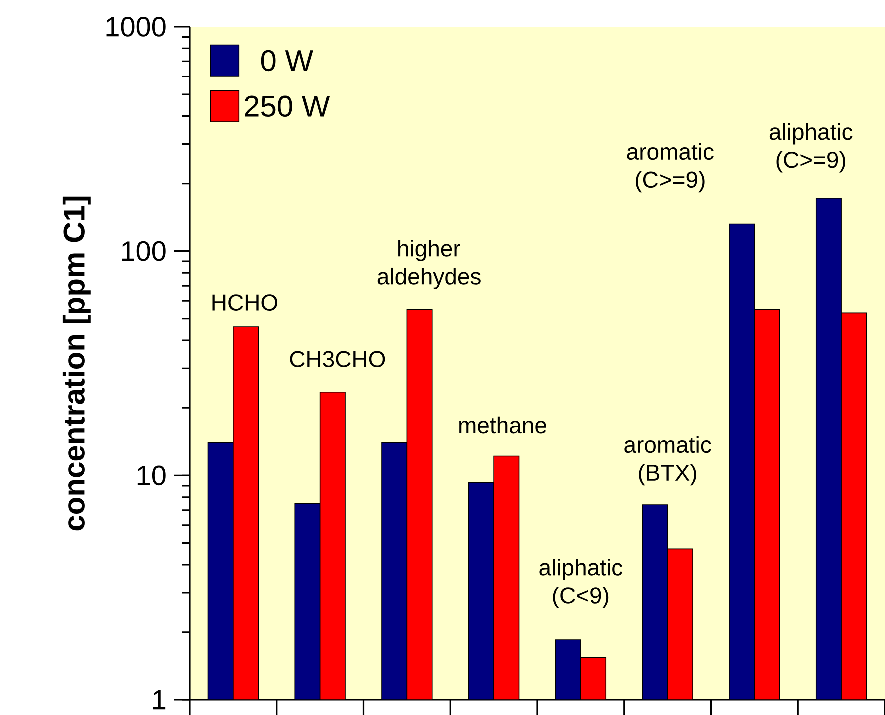 This screenshot has width=885, height=715. What do you see at coordinates (76, 363) in the screenshot?
I see `y-axis-title: concentration [ppm C1]` at bounding box center [76, 363].